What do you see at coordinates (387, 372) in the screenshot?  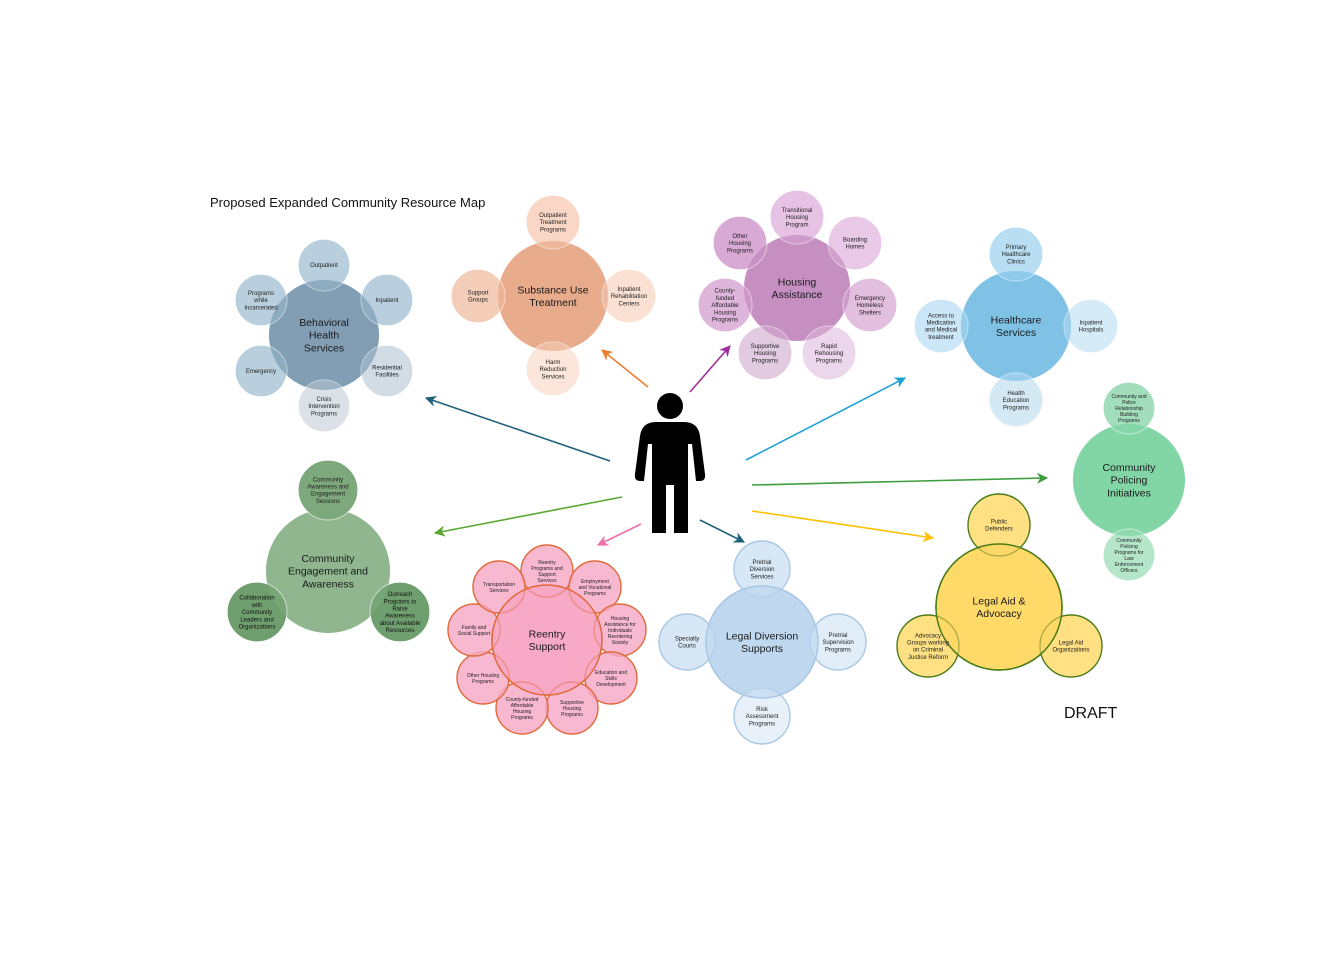 I see `cluster-behavioral-satellite-label-2: Residential Facilities` at bounding box center [387, 372].